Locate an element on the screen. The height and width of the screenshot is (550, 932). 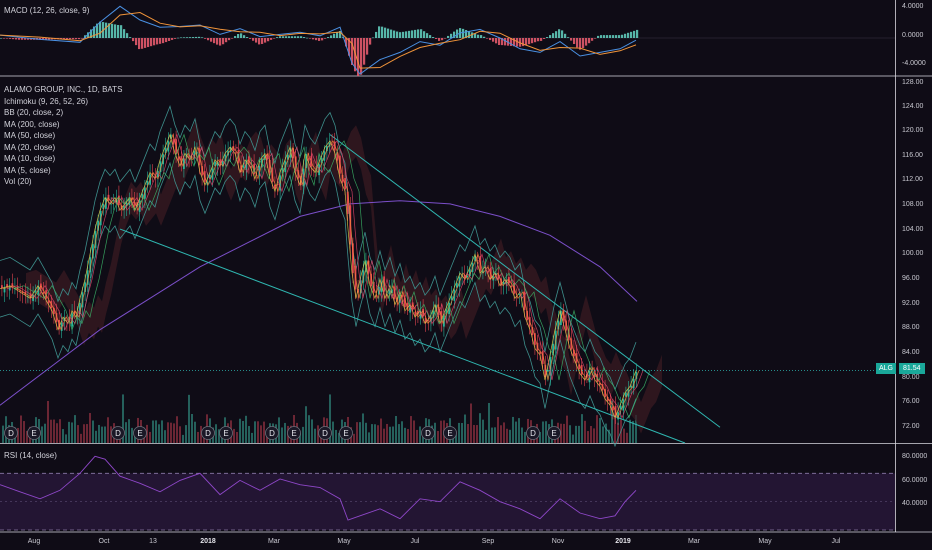
x-tick: Nov is located at coordinates (558, 541).